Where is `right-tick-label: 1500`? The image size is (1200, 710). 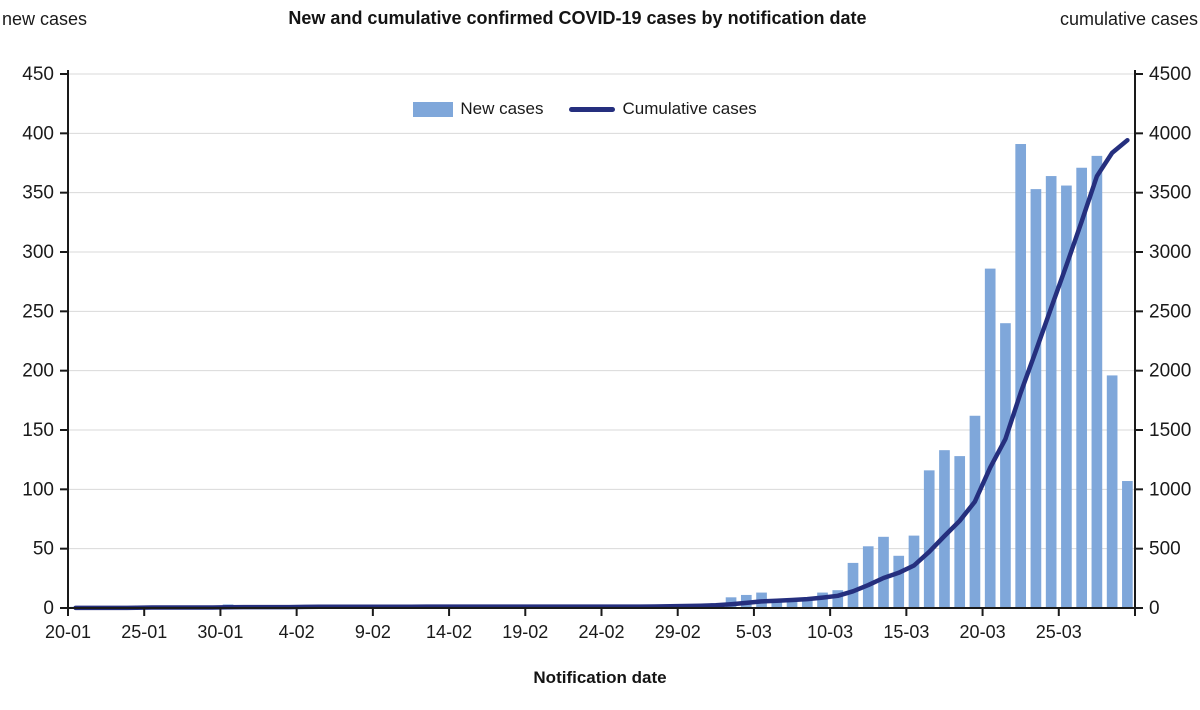 right-tick-label: 1500 is located at coordinates (1170, 430).